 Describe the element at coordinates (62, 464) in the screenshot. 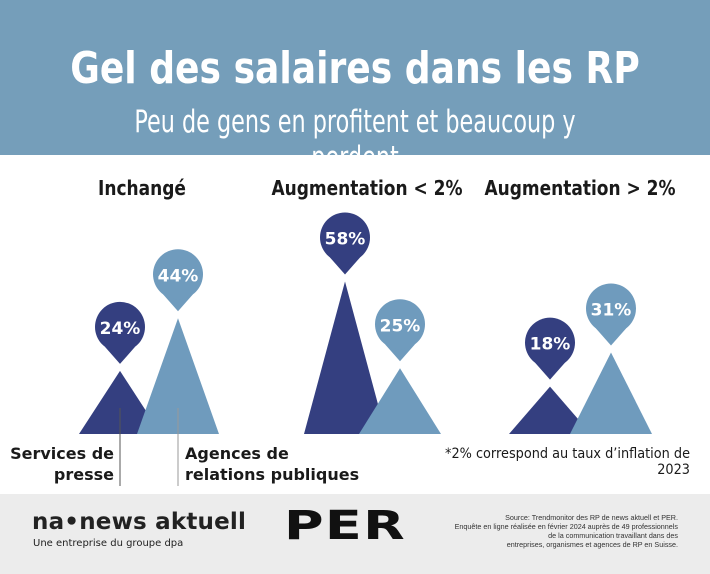

I see `legend-label-services-de-presse: Services de presse` at that location.